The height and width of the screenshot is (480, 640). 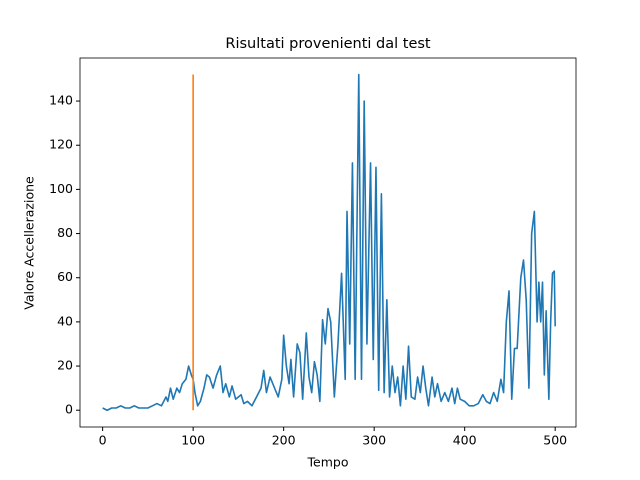 What do you see at coordinates (374, 440) in the screenshot?
I see `x-tick-label: 300` at bounding box center [374, 440].